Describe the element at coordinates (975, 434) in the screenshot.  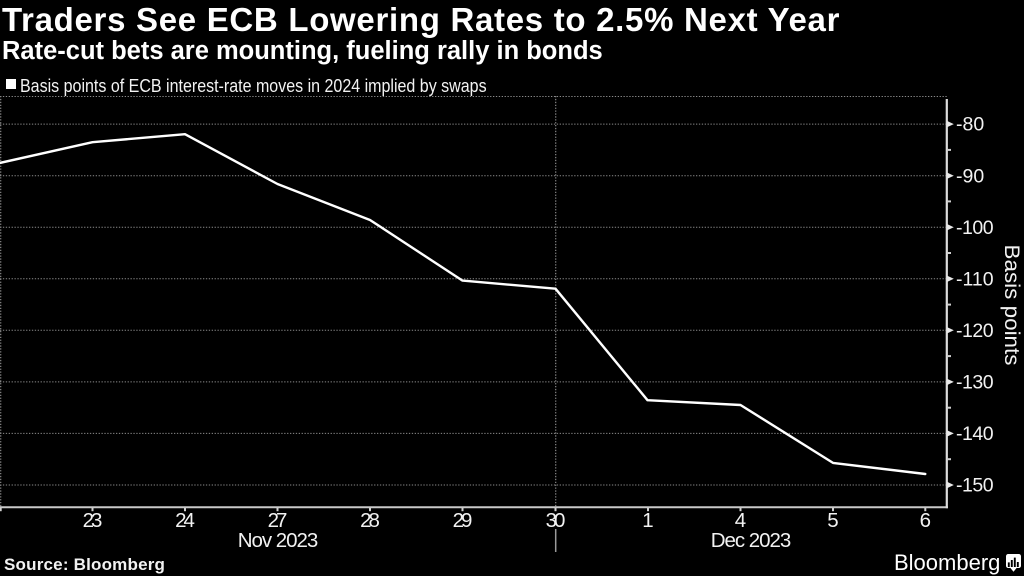
I see `svg-text: -140` at that location.